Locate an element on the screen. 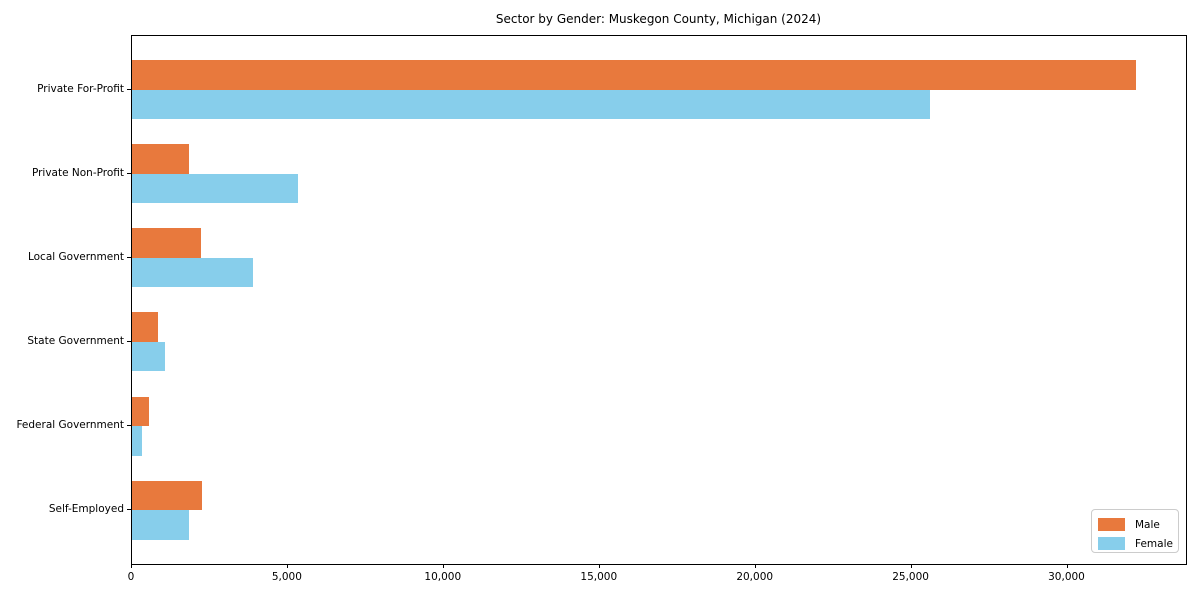 The height and width of the screenshot is (600, 1200). x-tick-label-10000: 10,000 is located at coordinates (443, 577).